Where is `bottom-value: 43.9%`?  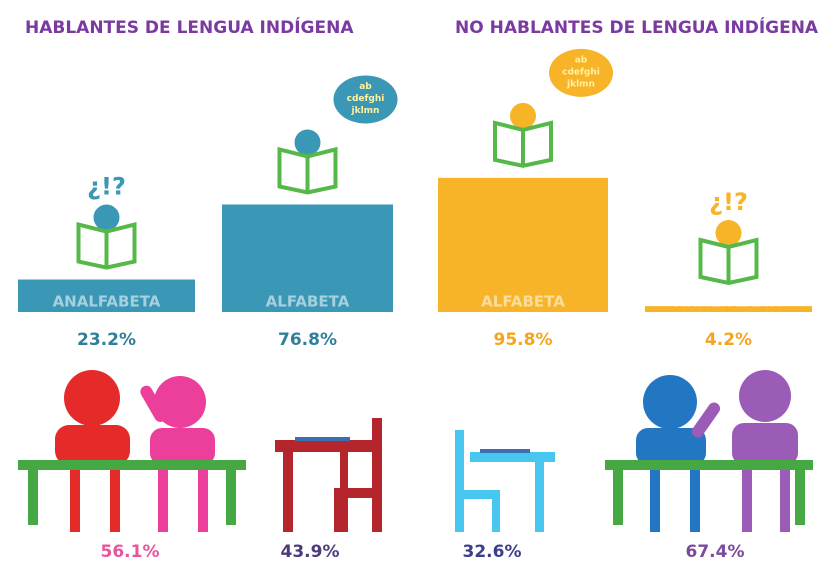 bottom-value: 43.9% is located at coordinates (310, 552).